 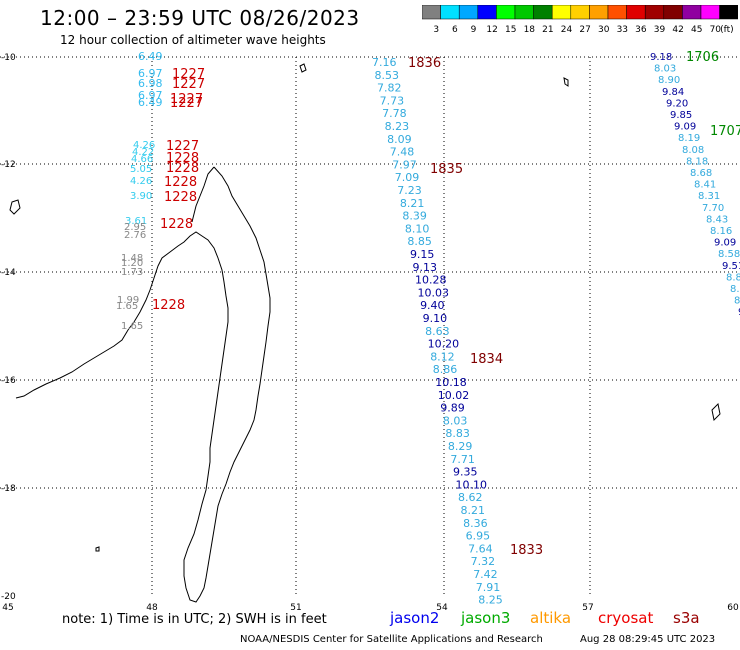 What do you see at coordinates (669, 80) in the screenshot?
I see `swh-value: 8.90` at bounding box center [669, 80].